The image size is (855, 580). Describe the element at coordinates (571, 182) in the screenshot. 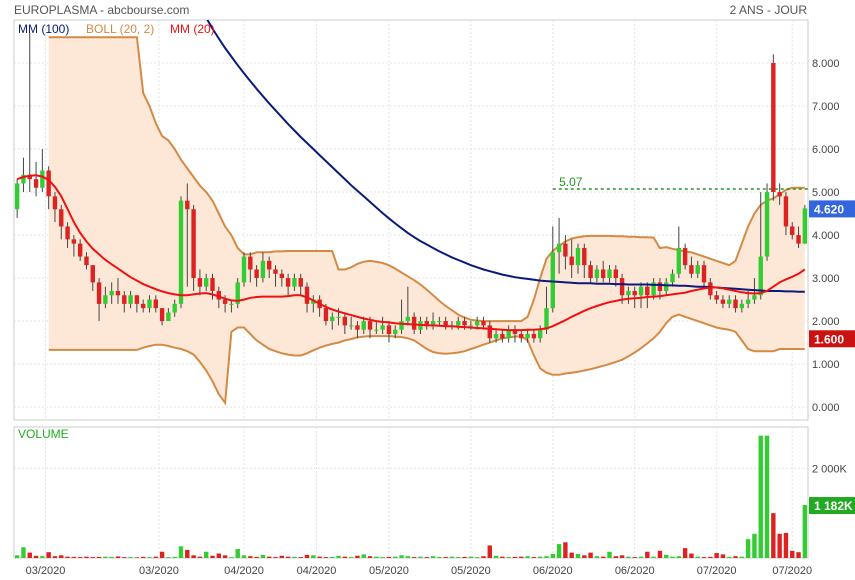

I see `resistance-label: 5.07` at that location.